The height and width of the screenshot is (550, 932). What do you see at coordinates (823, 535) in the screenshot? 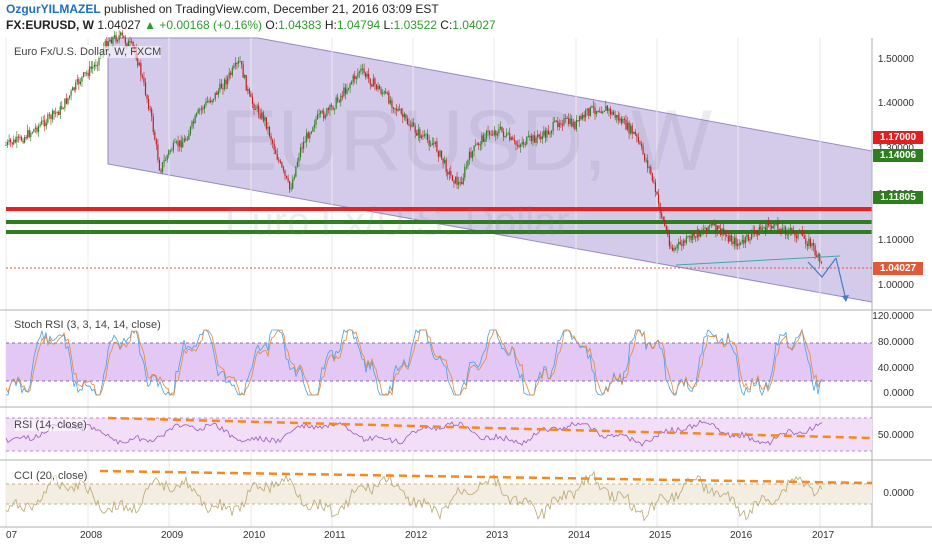
I see `time-axis-label: 2017` at bounding box center [823, 535].